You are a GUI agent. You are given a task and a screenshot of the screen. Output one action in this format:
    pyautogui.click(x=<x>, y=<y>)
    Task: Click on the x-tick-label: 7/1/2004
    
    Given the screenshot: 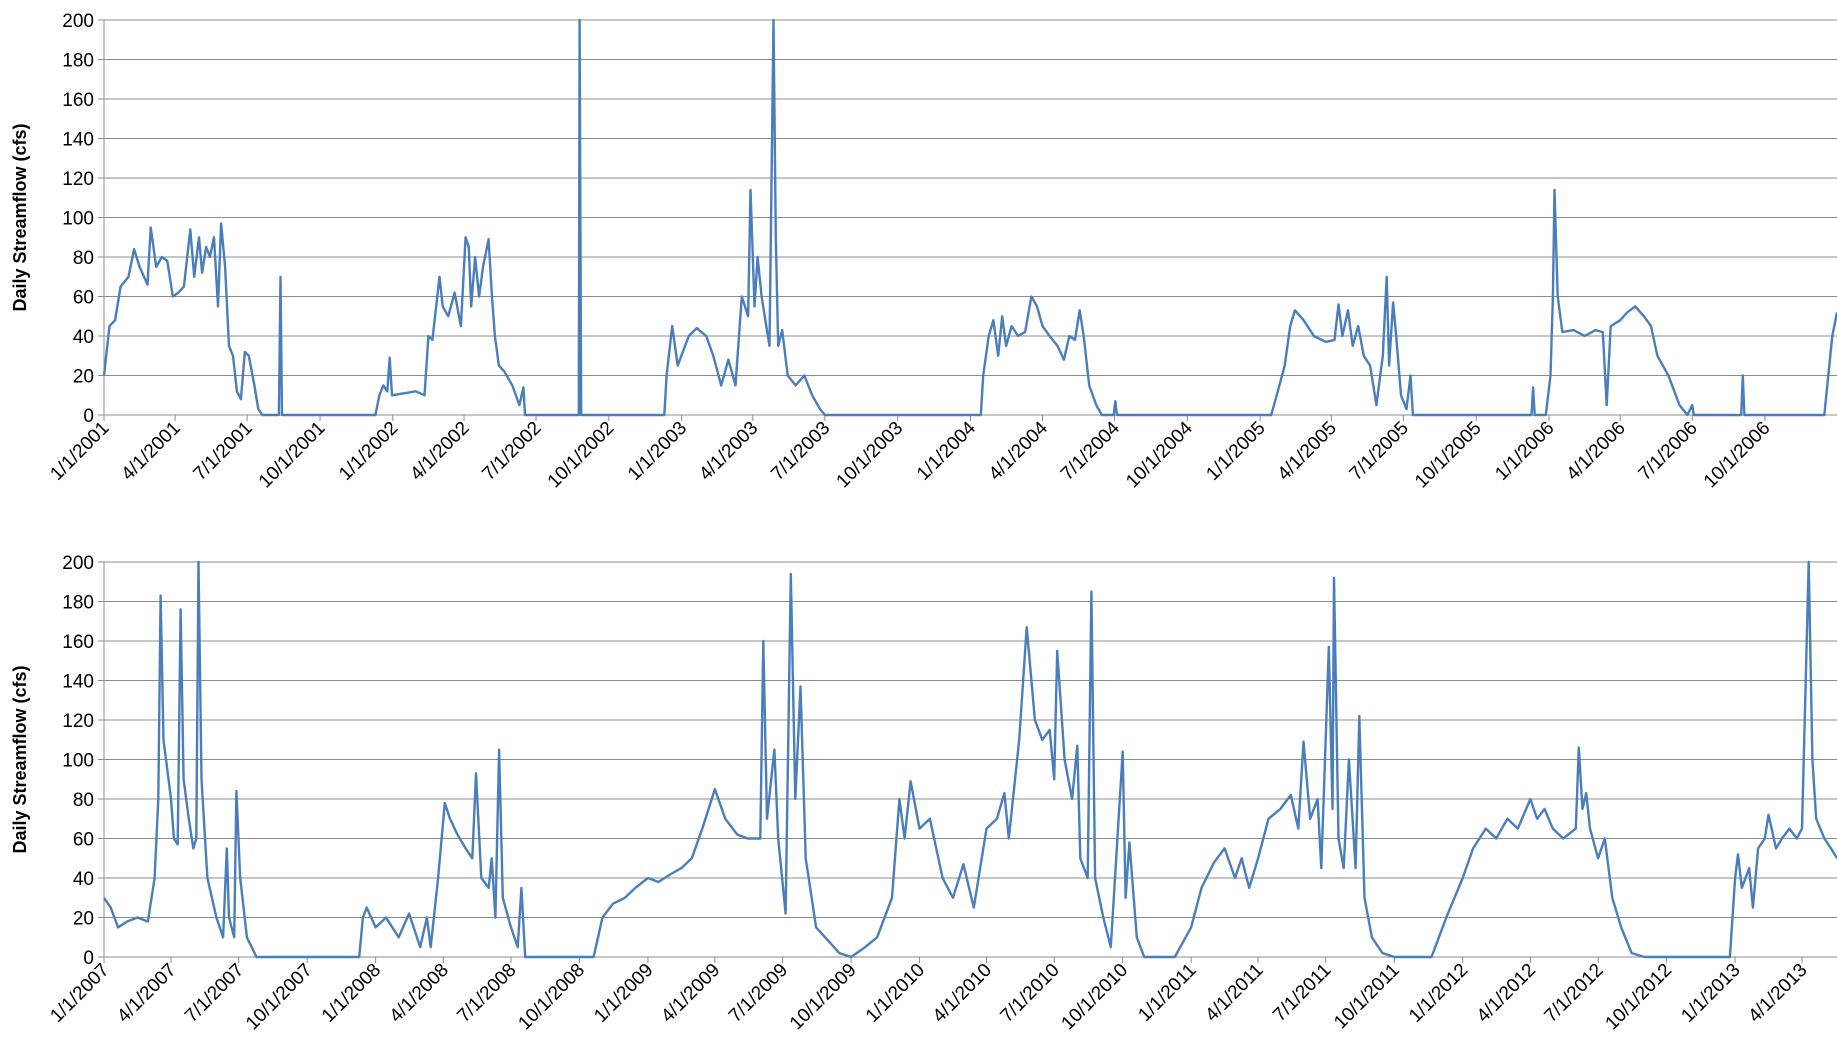 What is the action you would take?
    pyautogui.click(x=1090, y=450)
    